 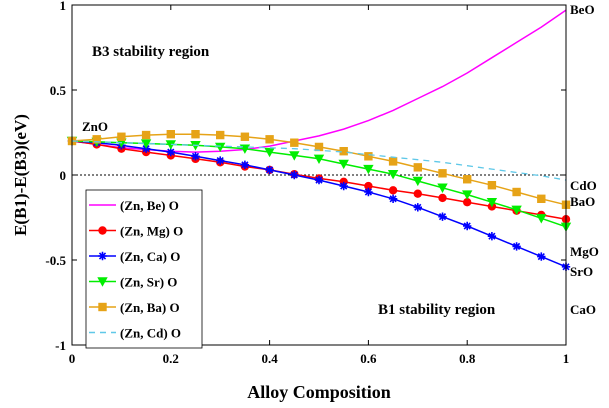 I want to click on legend-label: (Zn, Mg) O, so click(x=151, y=231).